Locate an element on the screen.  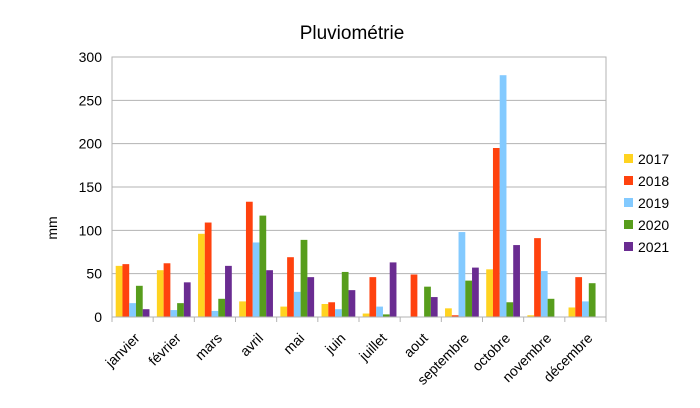
y-tick-label: 50 is located at coordinates (94, 274).